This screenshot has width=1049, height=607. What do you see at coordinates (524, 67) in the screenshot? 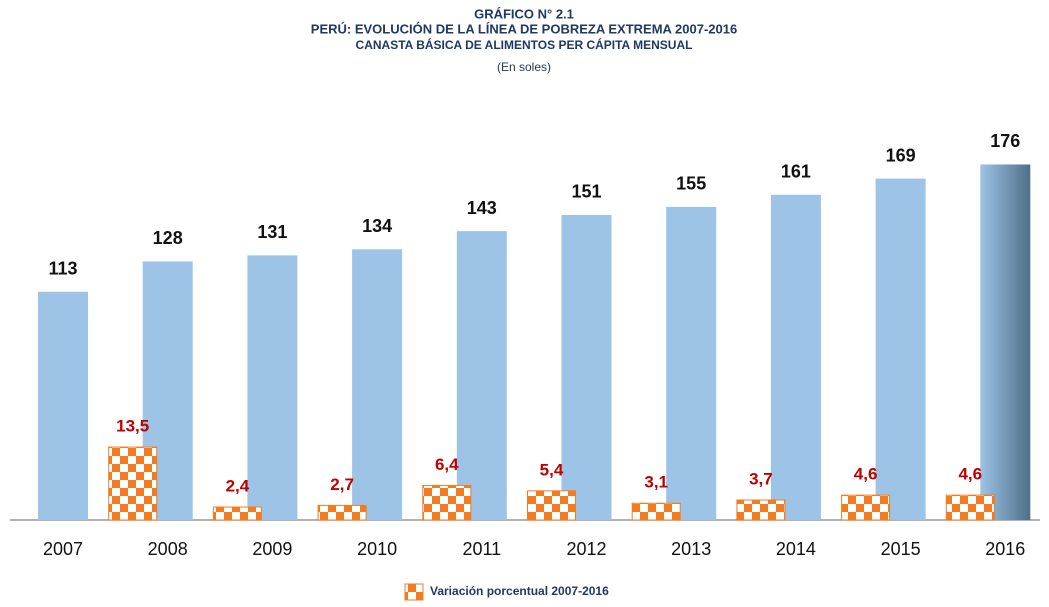
I see `unit-note: (En soles)` at bounding box center [524, 67].